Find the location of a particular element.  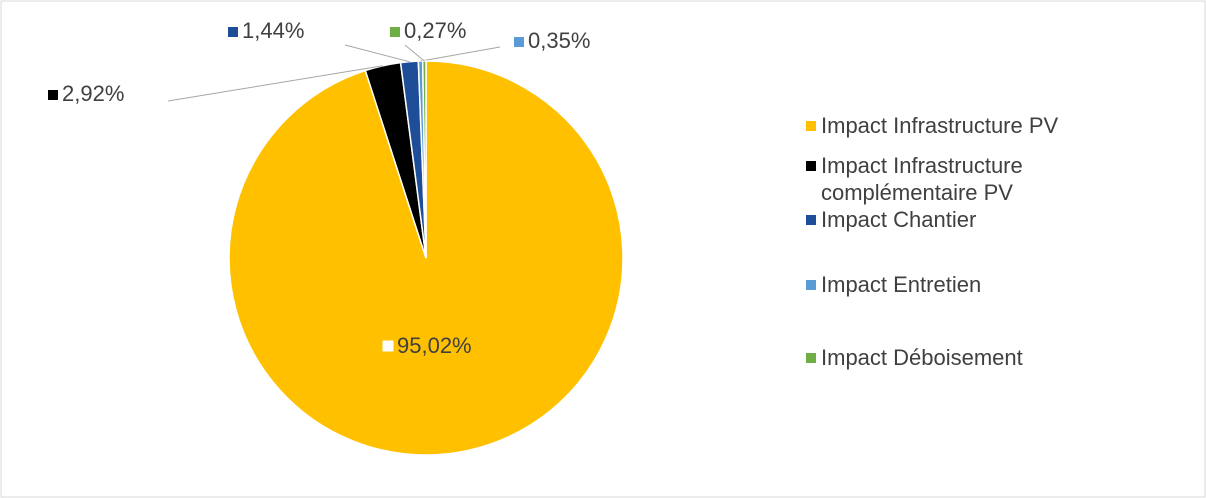

legend-label: Impact Entretien is located at coordinates (901, 284).